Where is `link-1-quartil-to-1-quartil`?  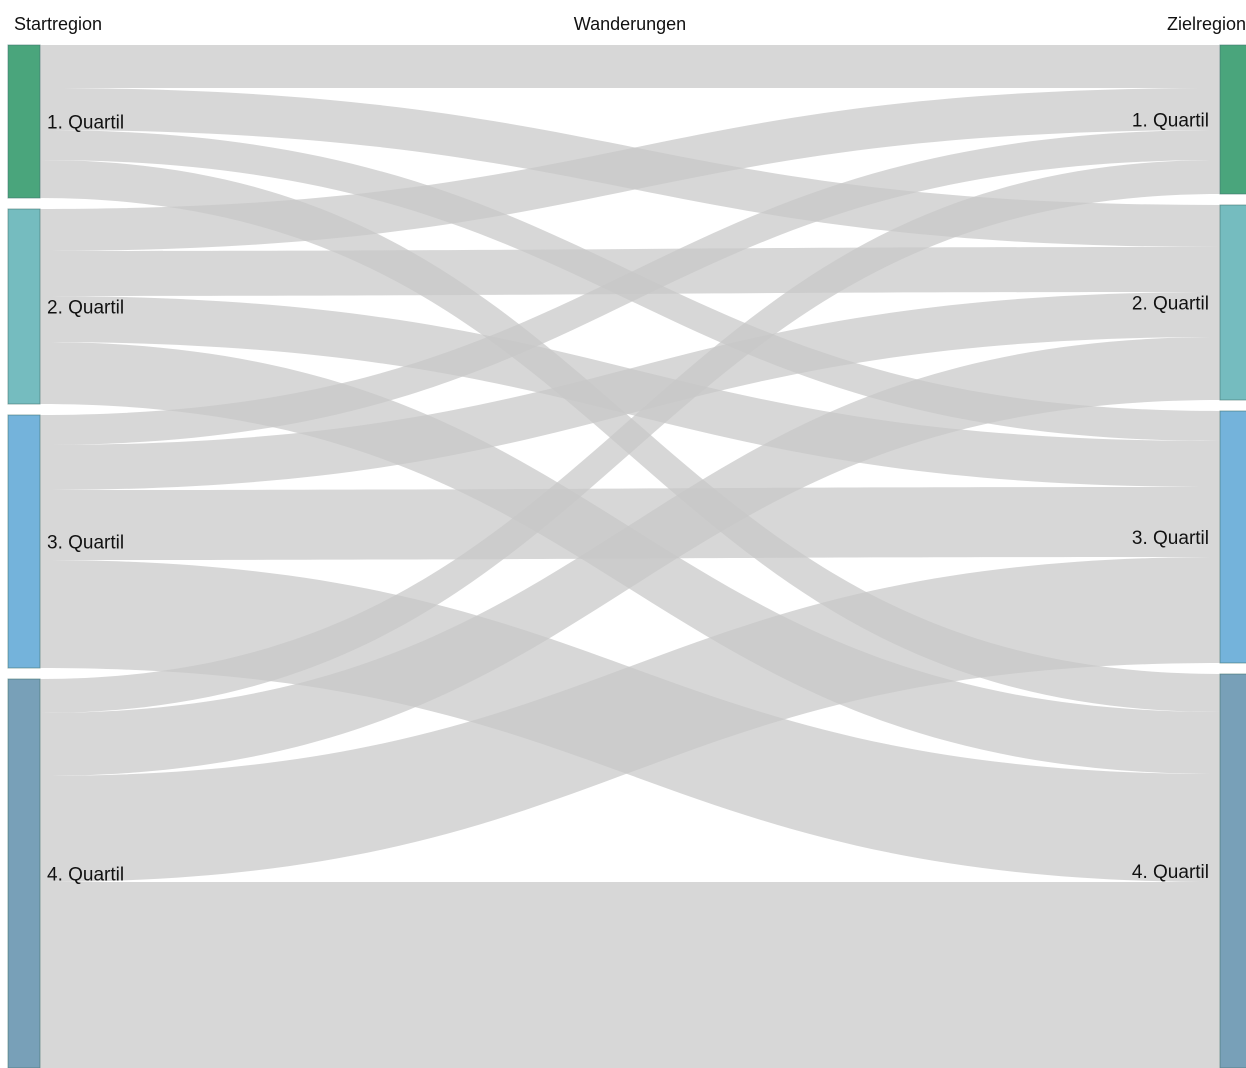
link-1-quartil-to-1-quartil is located at coordinates (630, 66).